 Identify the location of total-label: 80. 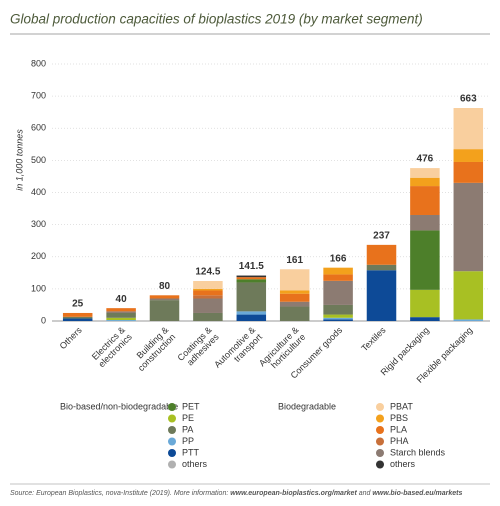
(165, 286).